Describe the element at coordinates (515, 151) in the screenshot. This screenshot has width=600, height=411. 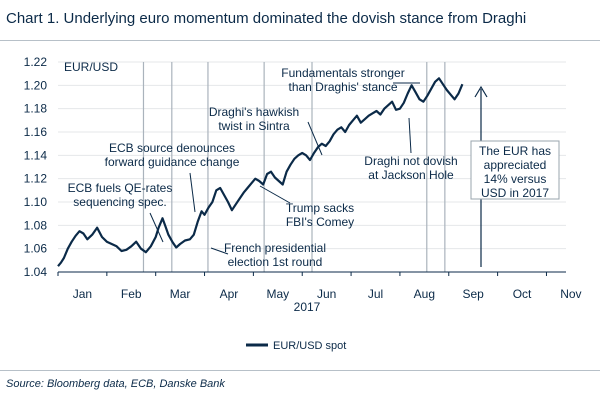
I see `callout-text: The EUR has` at that location.